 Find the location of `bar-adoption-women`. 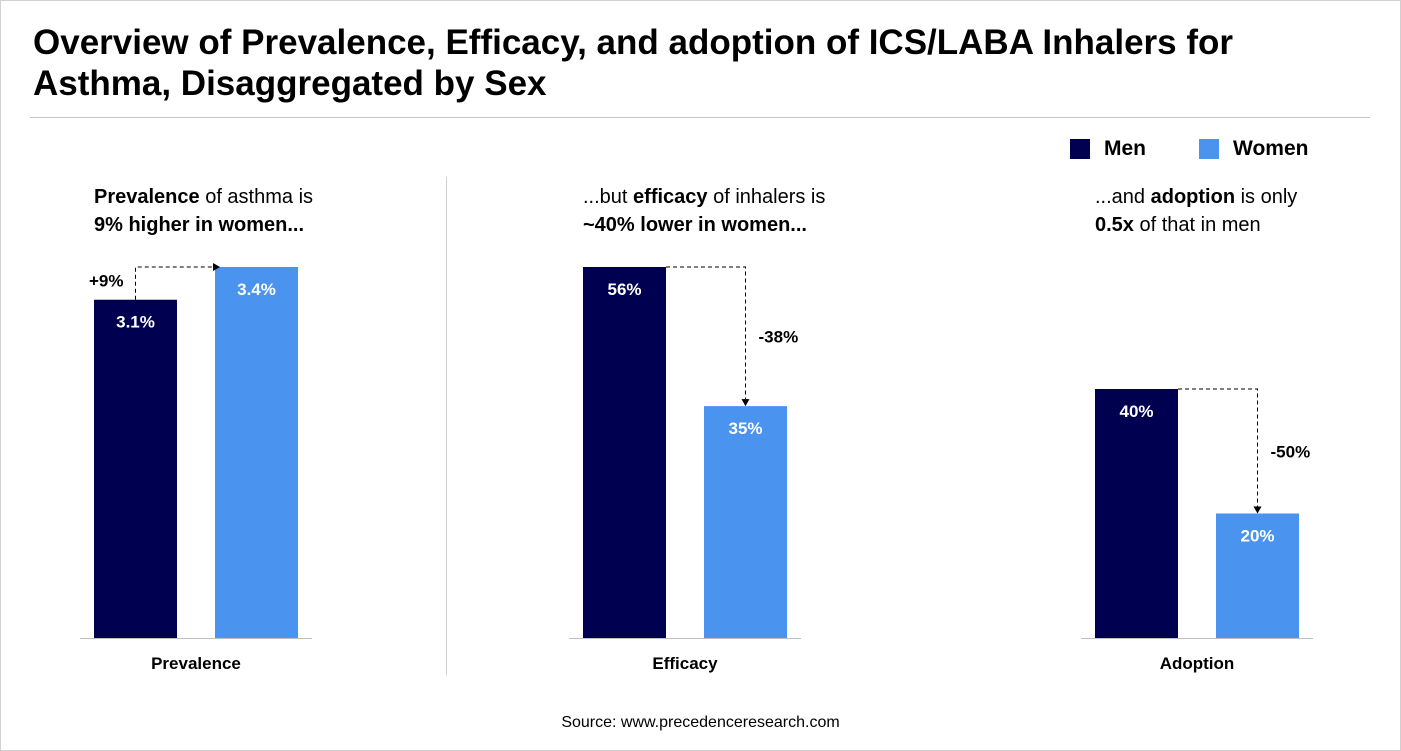

bar-adoption-women is located at coordinates (1257, 575).